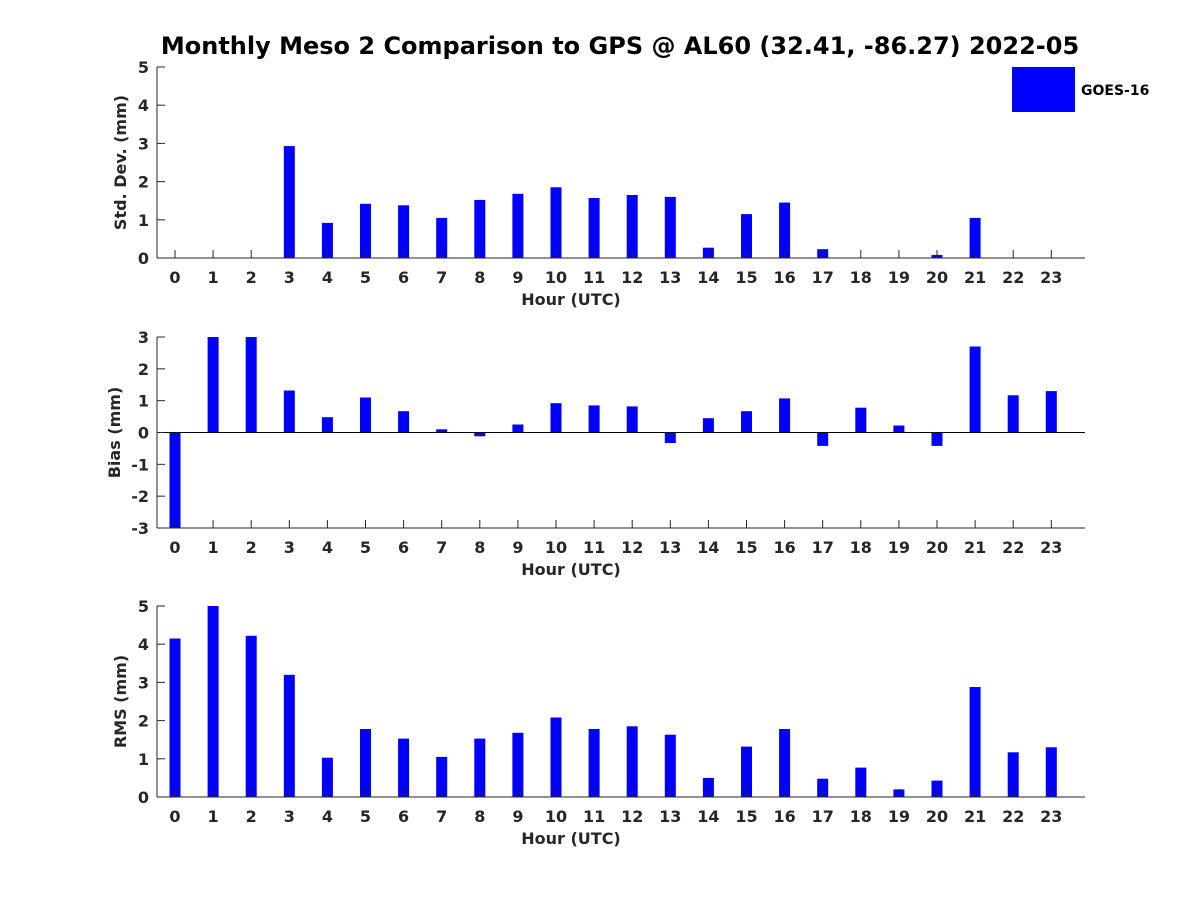 This screenshot has width=1200, height=904. Describe the element at coordinates (937, 547) in the screenshot. I see `x-tick-label: 20` at that location.